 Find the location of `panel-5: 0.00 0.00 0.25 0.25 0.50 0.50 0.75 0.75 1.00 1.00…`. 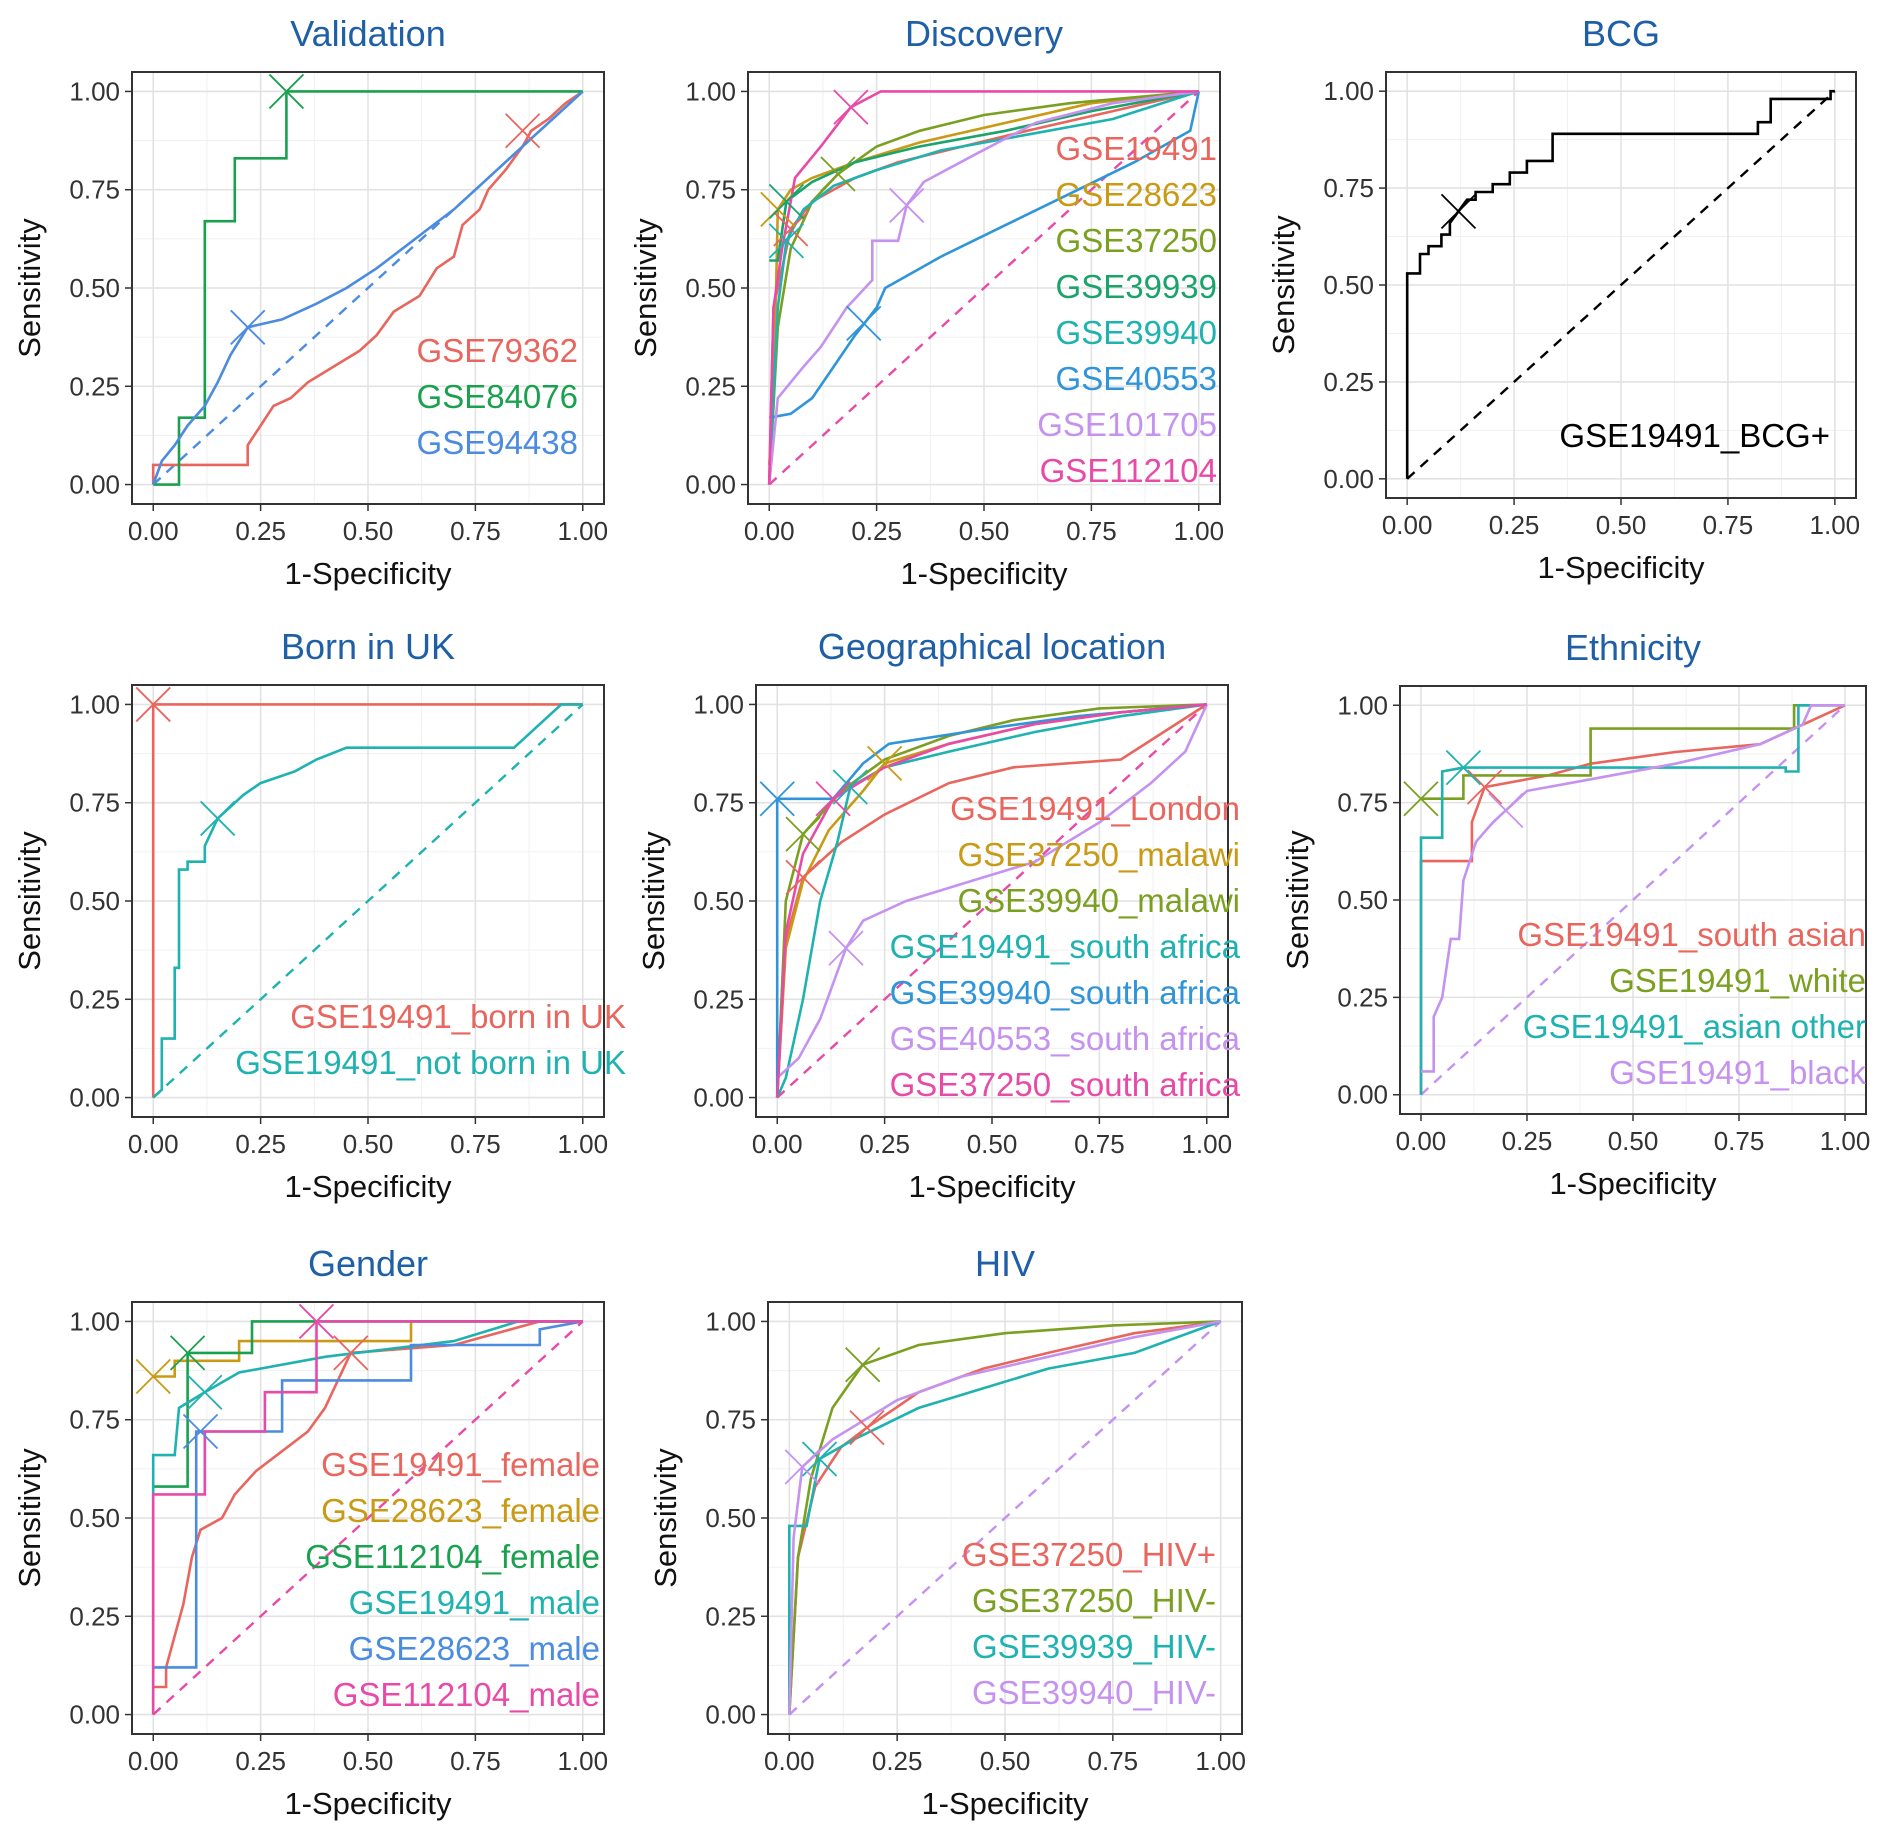

panel-5: 0.00 0.00 0.25 0.25 0.50 0.50 0.75 0.75 1.00 1.00… is located at coordinates (1575, 914).